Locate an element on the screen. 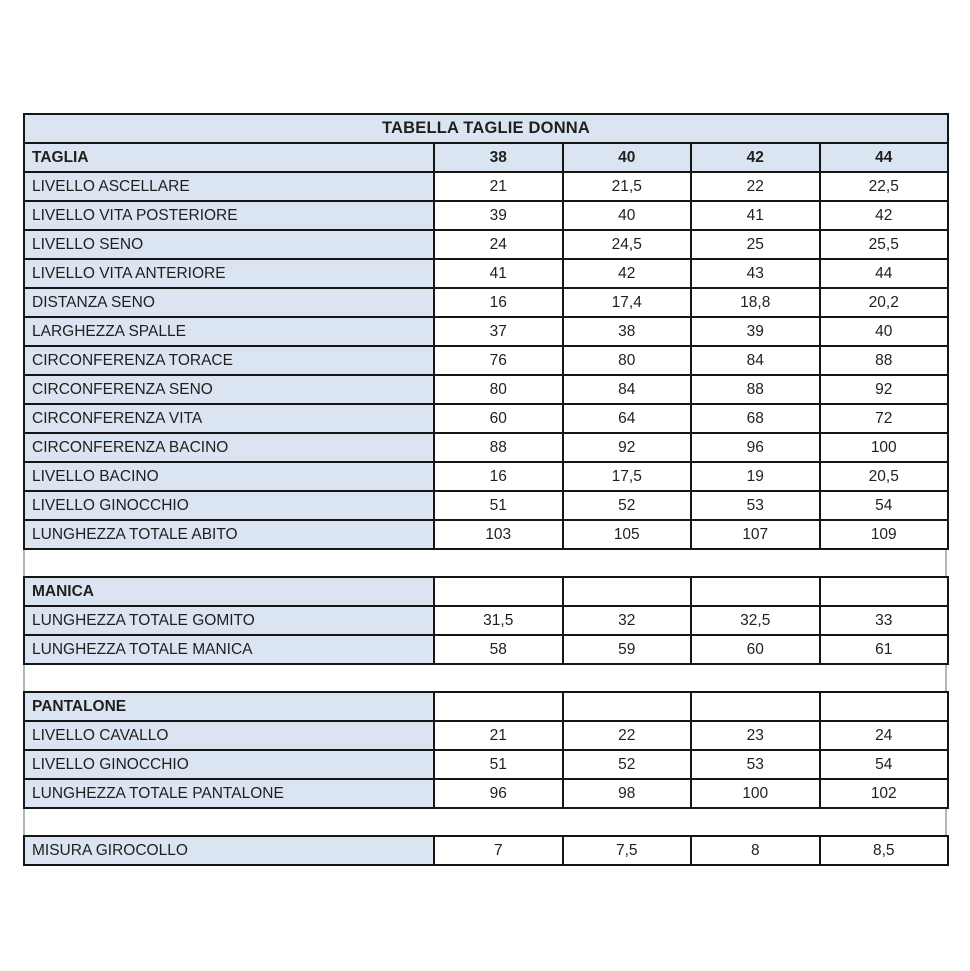 Image resolution: width=970 pixels, height=971 pixels. table-row: CIRCONFERENZA TORACE 76 80 84 88 is located at coordinates (486, 360).